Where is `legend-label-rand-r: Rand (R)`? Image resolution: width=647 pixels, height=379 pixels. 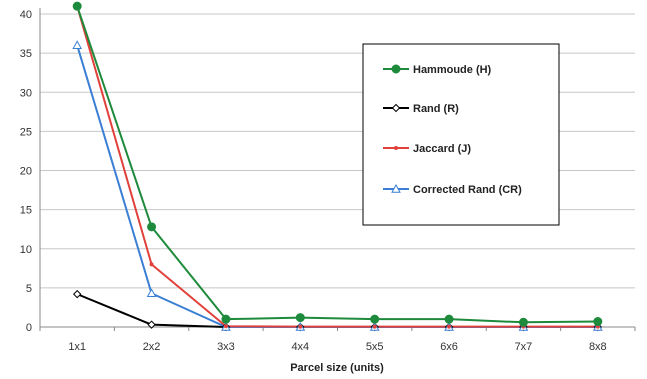 legend-label-rand-r: Rand (R) is located at coordinates (436, 109).